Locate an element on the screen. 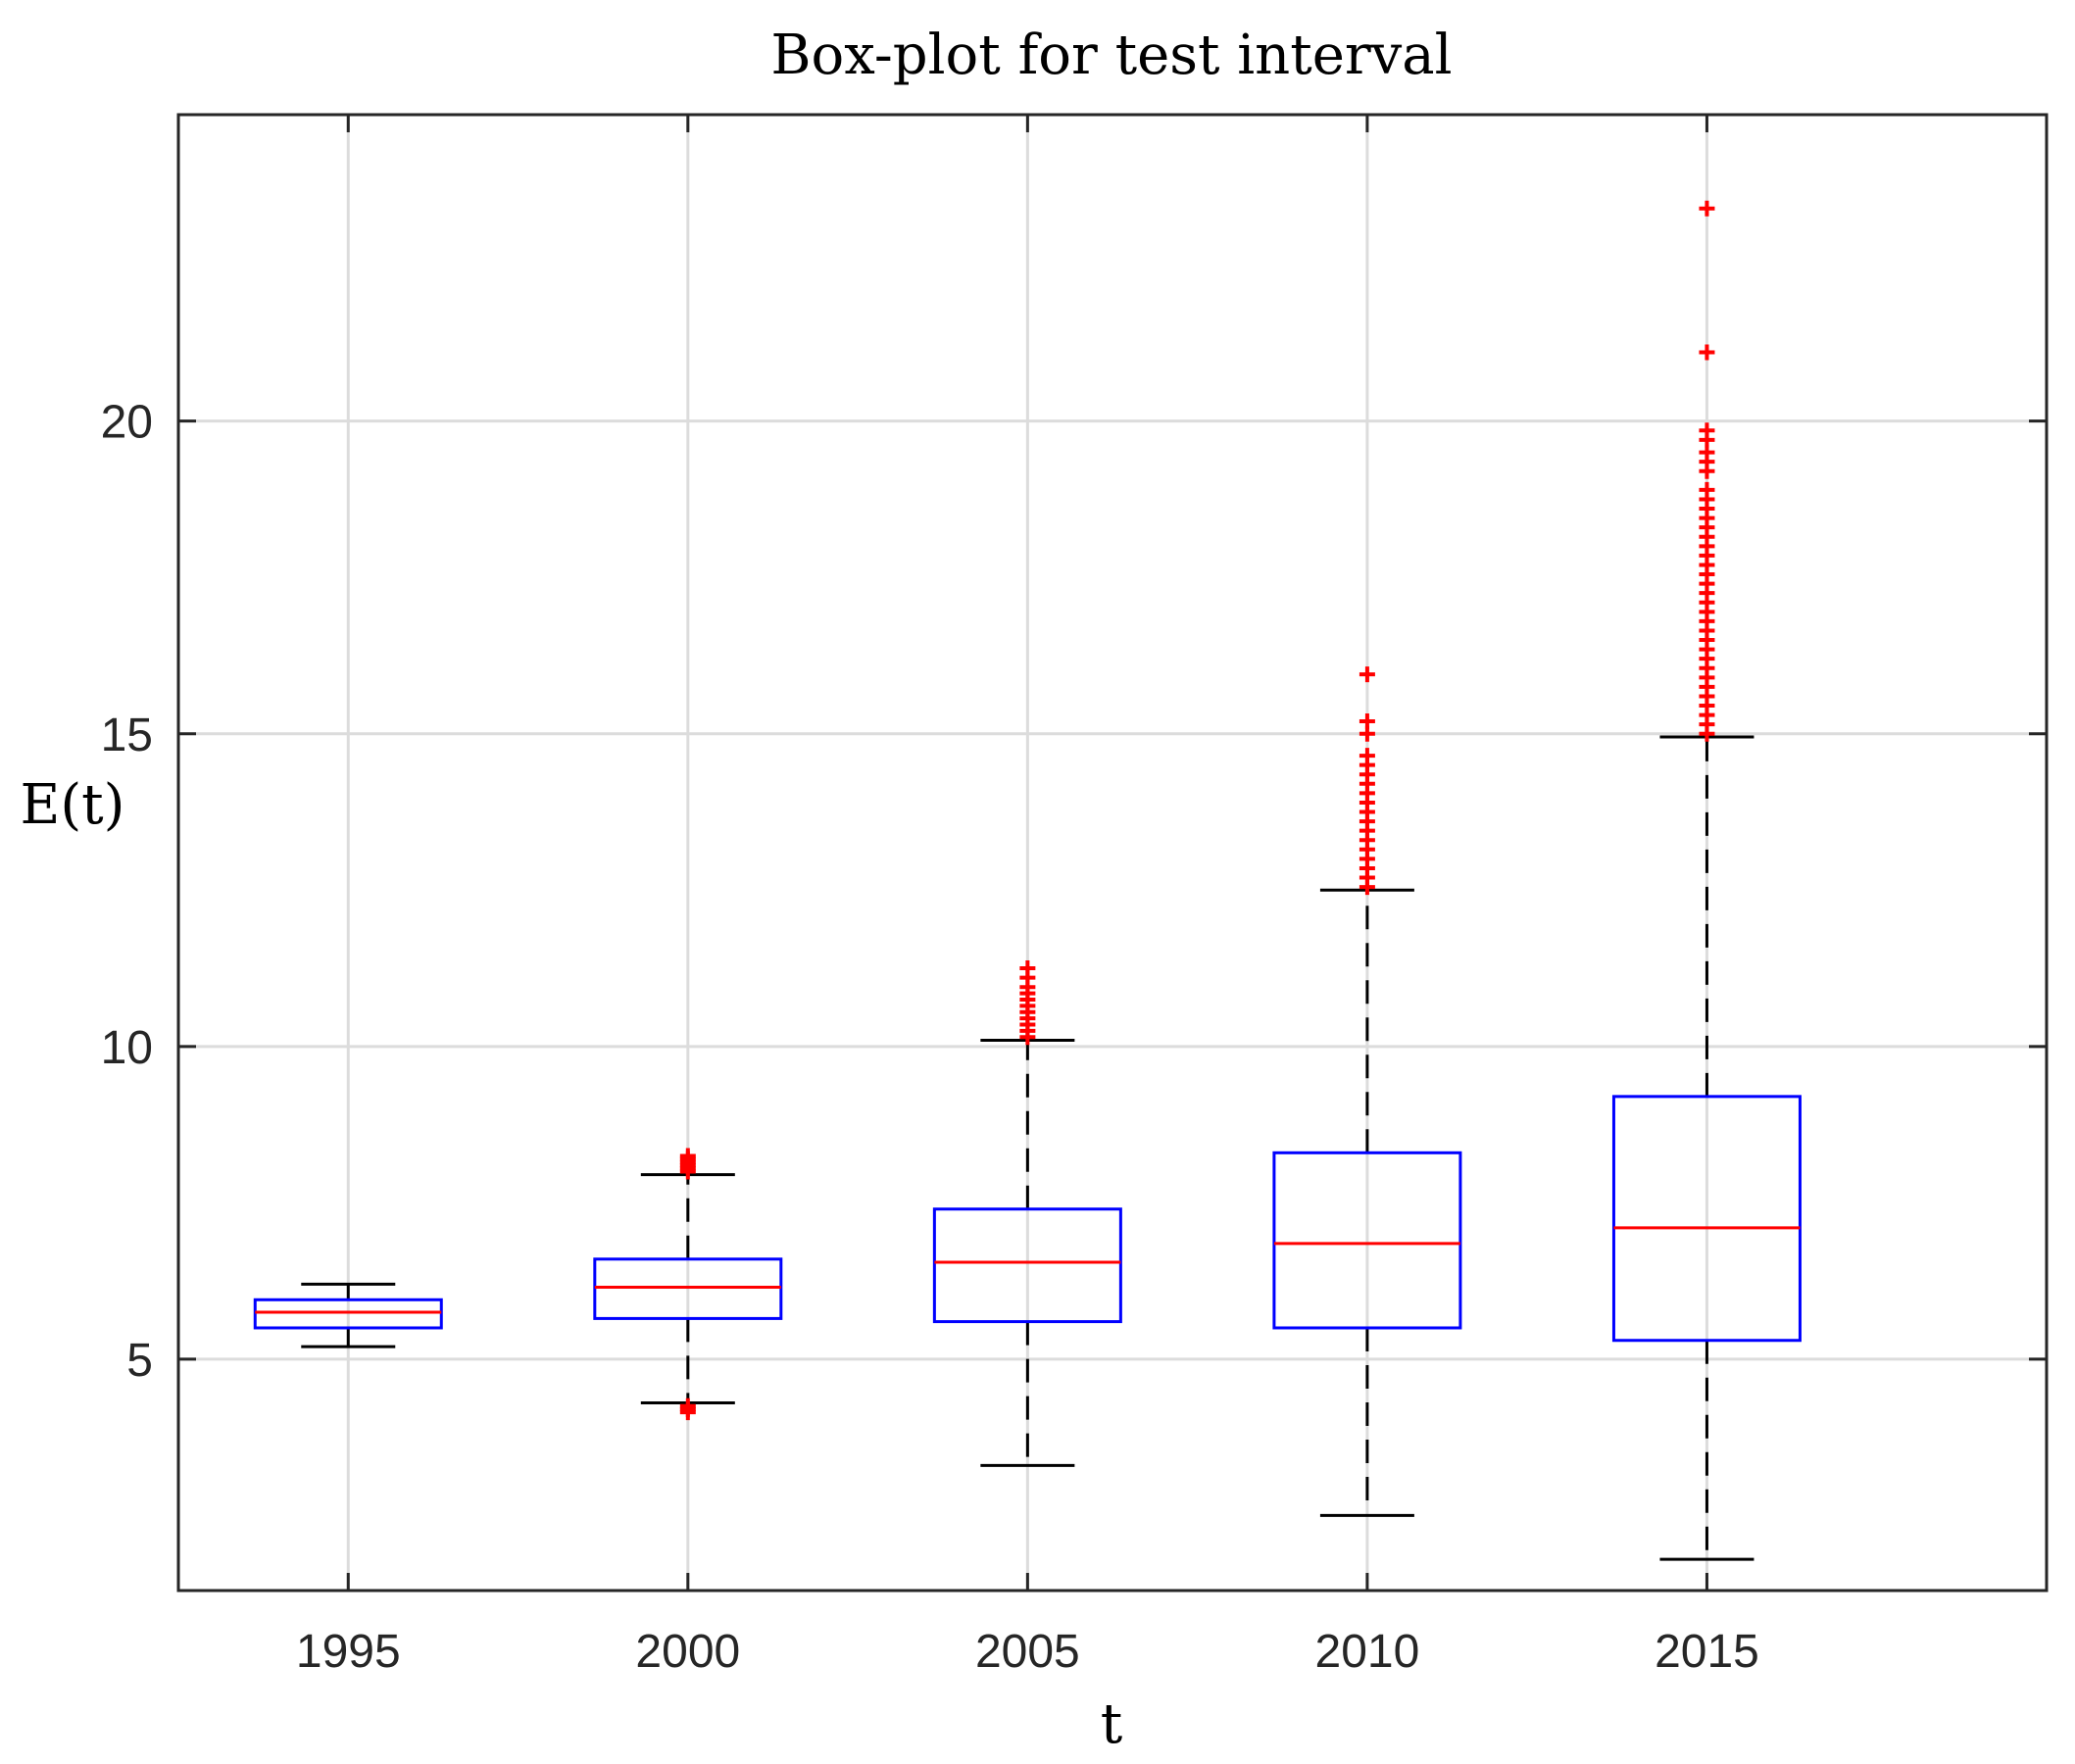 This screenshot has height=1764, width=2075. x-tick-label: 2005 is located at coordinates (1027, 1652).